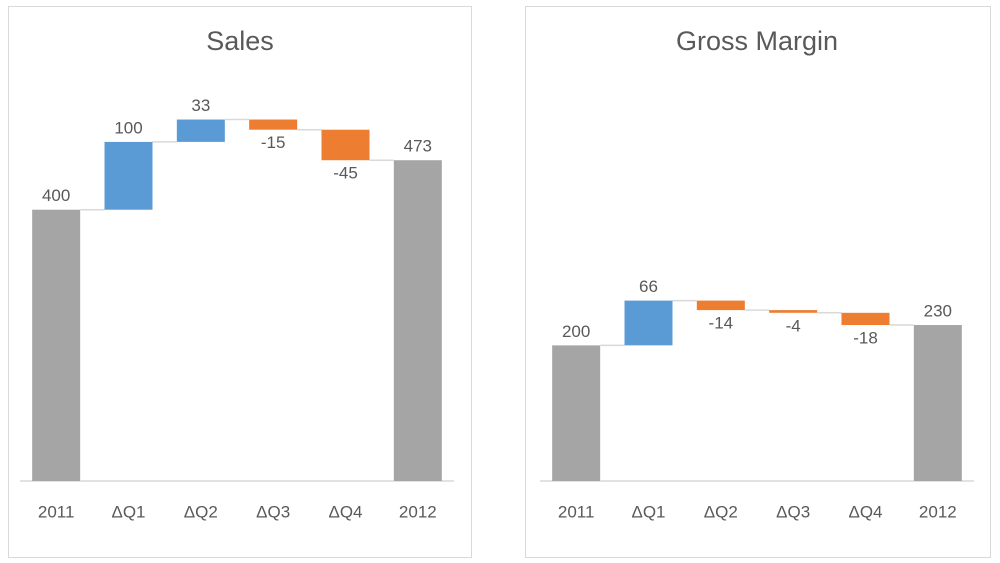 The width and height of the screenshot is (1000, 563). Describe the element at coordinates (56, 195) in the screenshot. I see `data-label: 400` at that location.